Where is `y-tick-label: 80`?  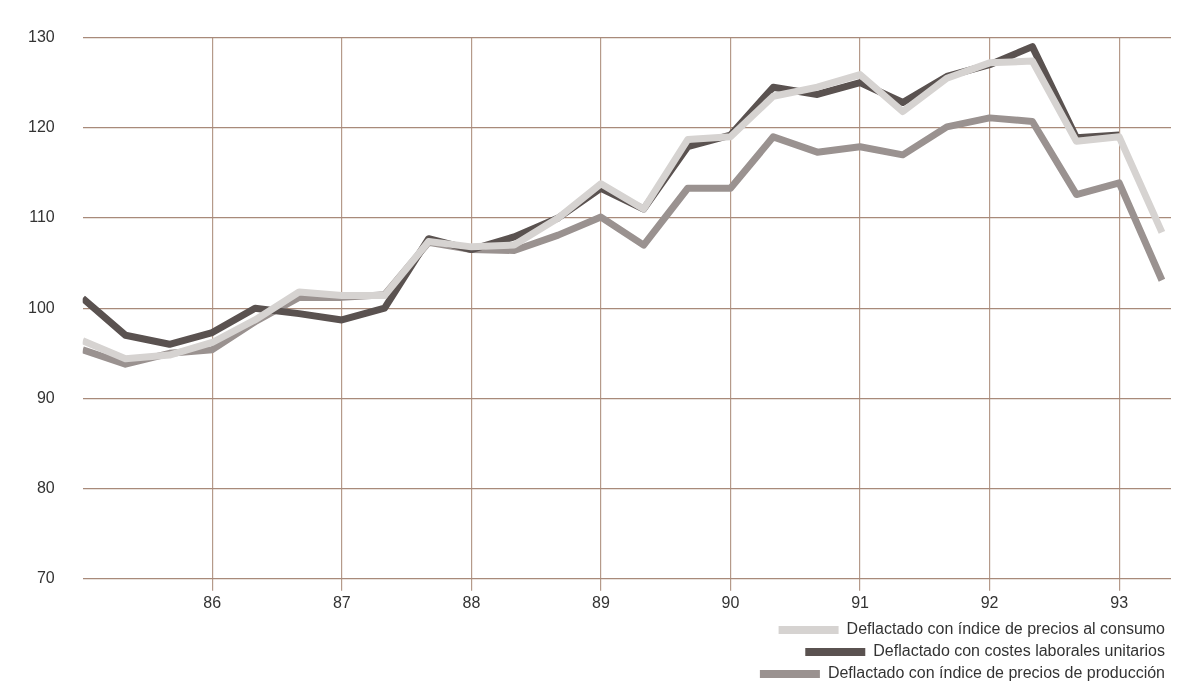 y-tick-label: 80 is located at coordinates (45, 488).